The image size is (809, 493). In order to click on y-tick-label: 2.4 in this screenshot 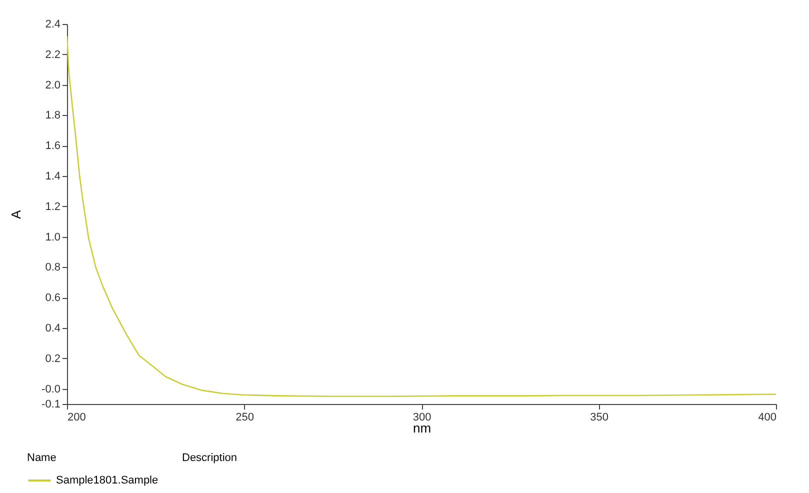, I will do `click(52, 24)`.